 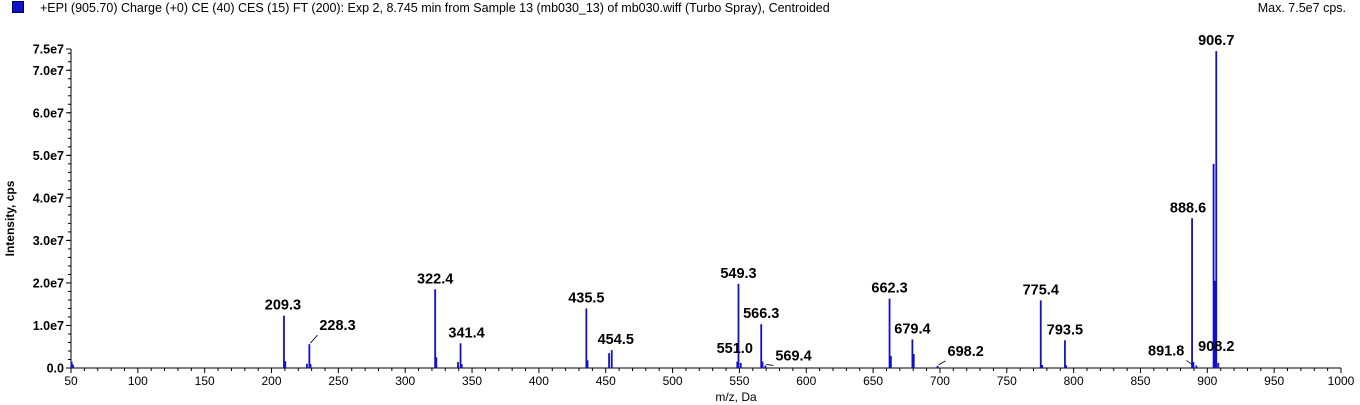 I want to click on x-axis-title: m/z, Da, so click(x=736, y=397).